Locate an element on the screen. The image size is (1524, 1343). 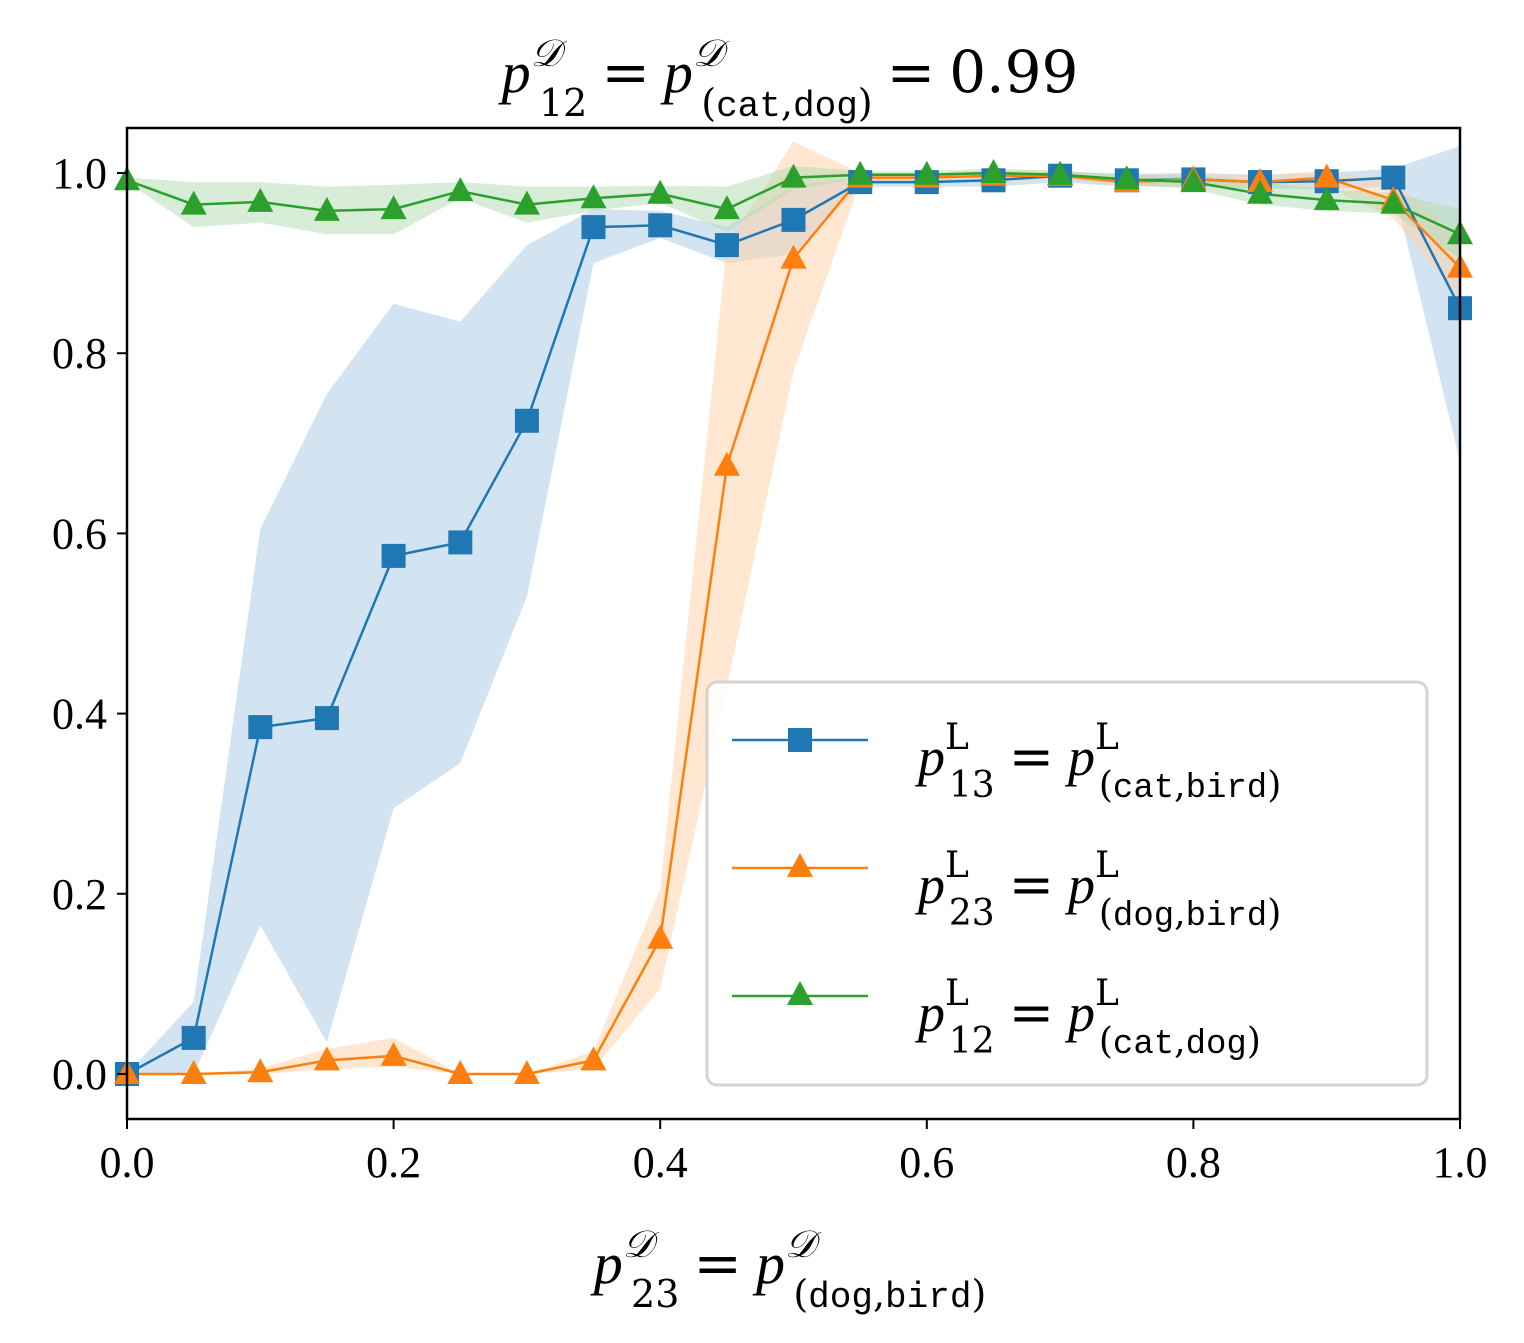
x-tick-label: 1.0 is located at coordinates (1460, 1162).